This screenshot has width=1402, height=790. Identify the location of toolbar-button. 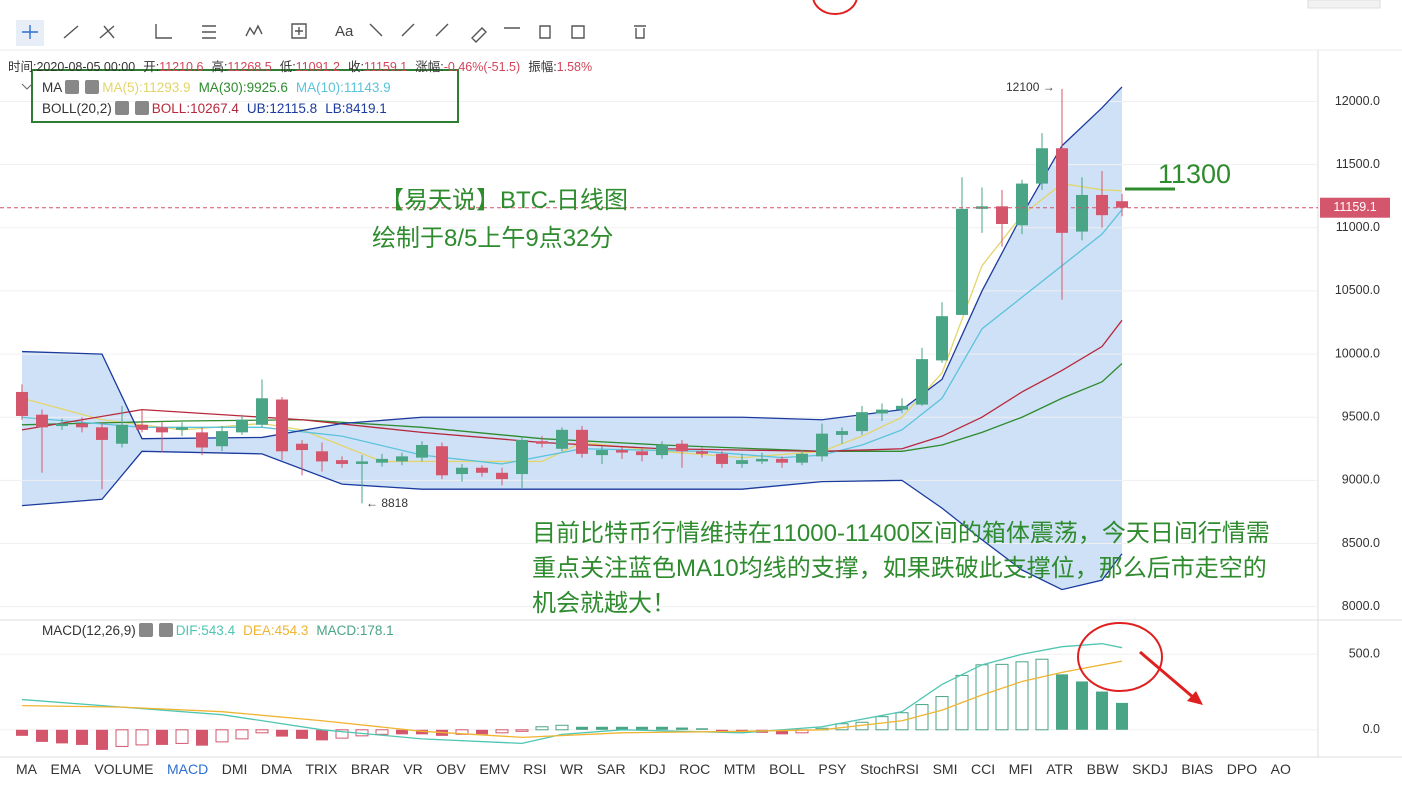
(1344, 4).